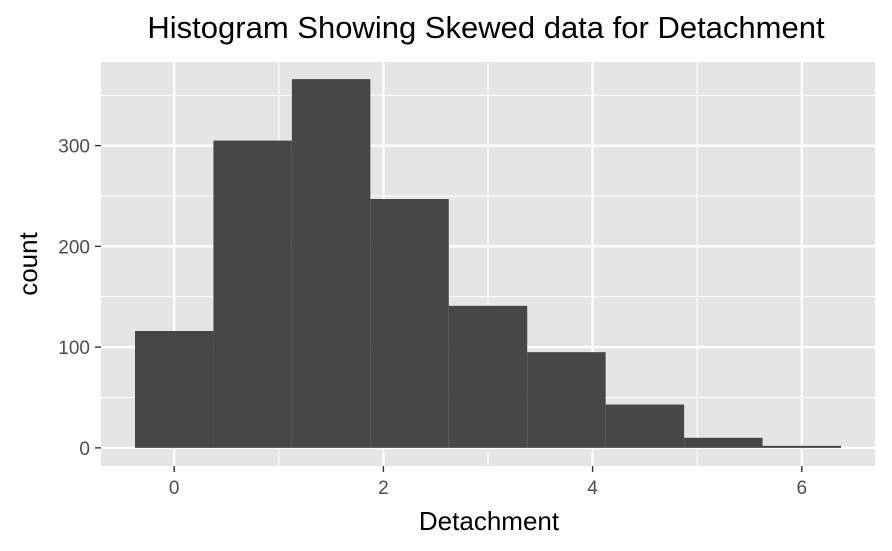 This screenshot has height=551, width=892. What do you see at coordinates (84, 449) in the screenshot?
I see `y-tick-label: 0` at bounding box center [84, 449].